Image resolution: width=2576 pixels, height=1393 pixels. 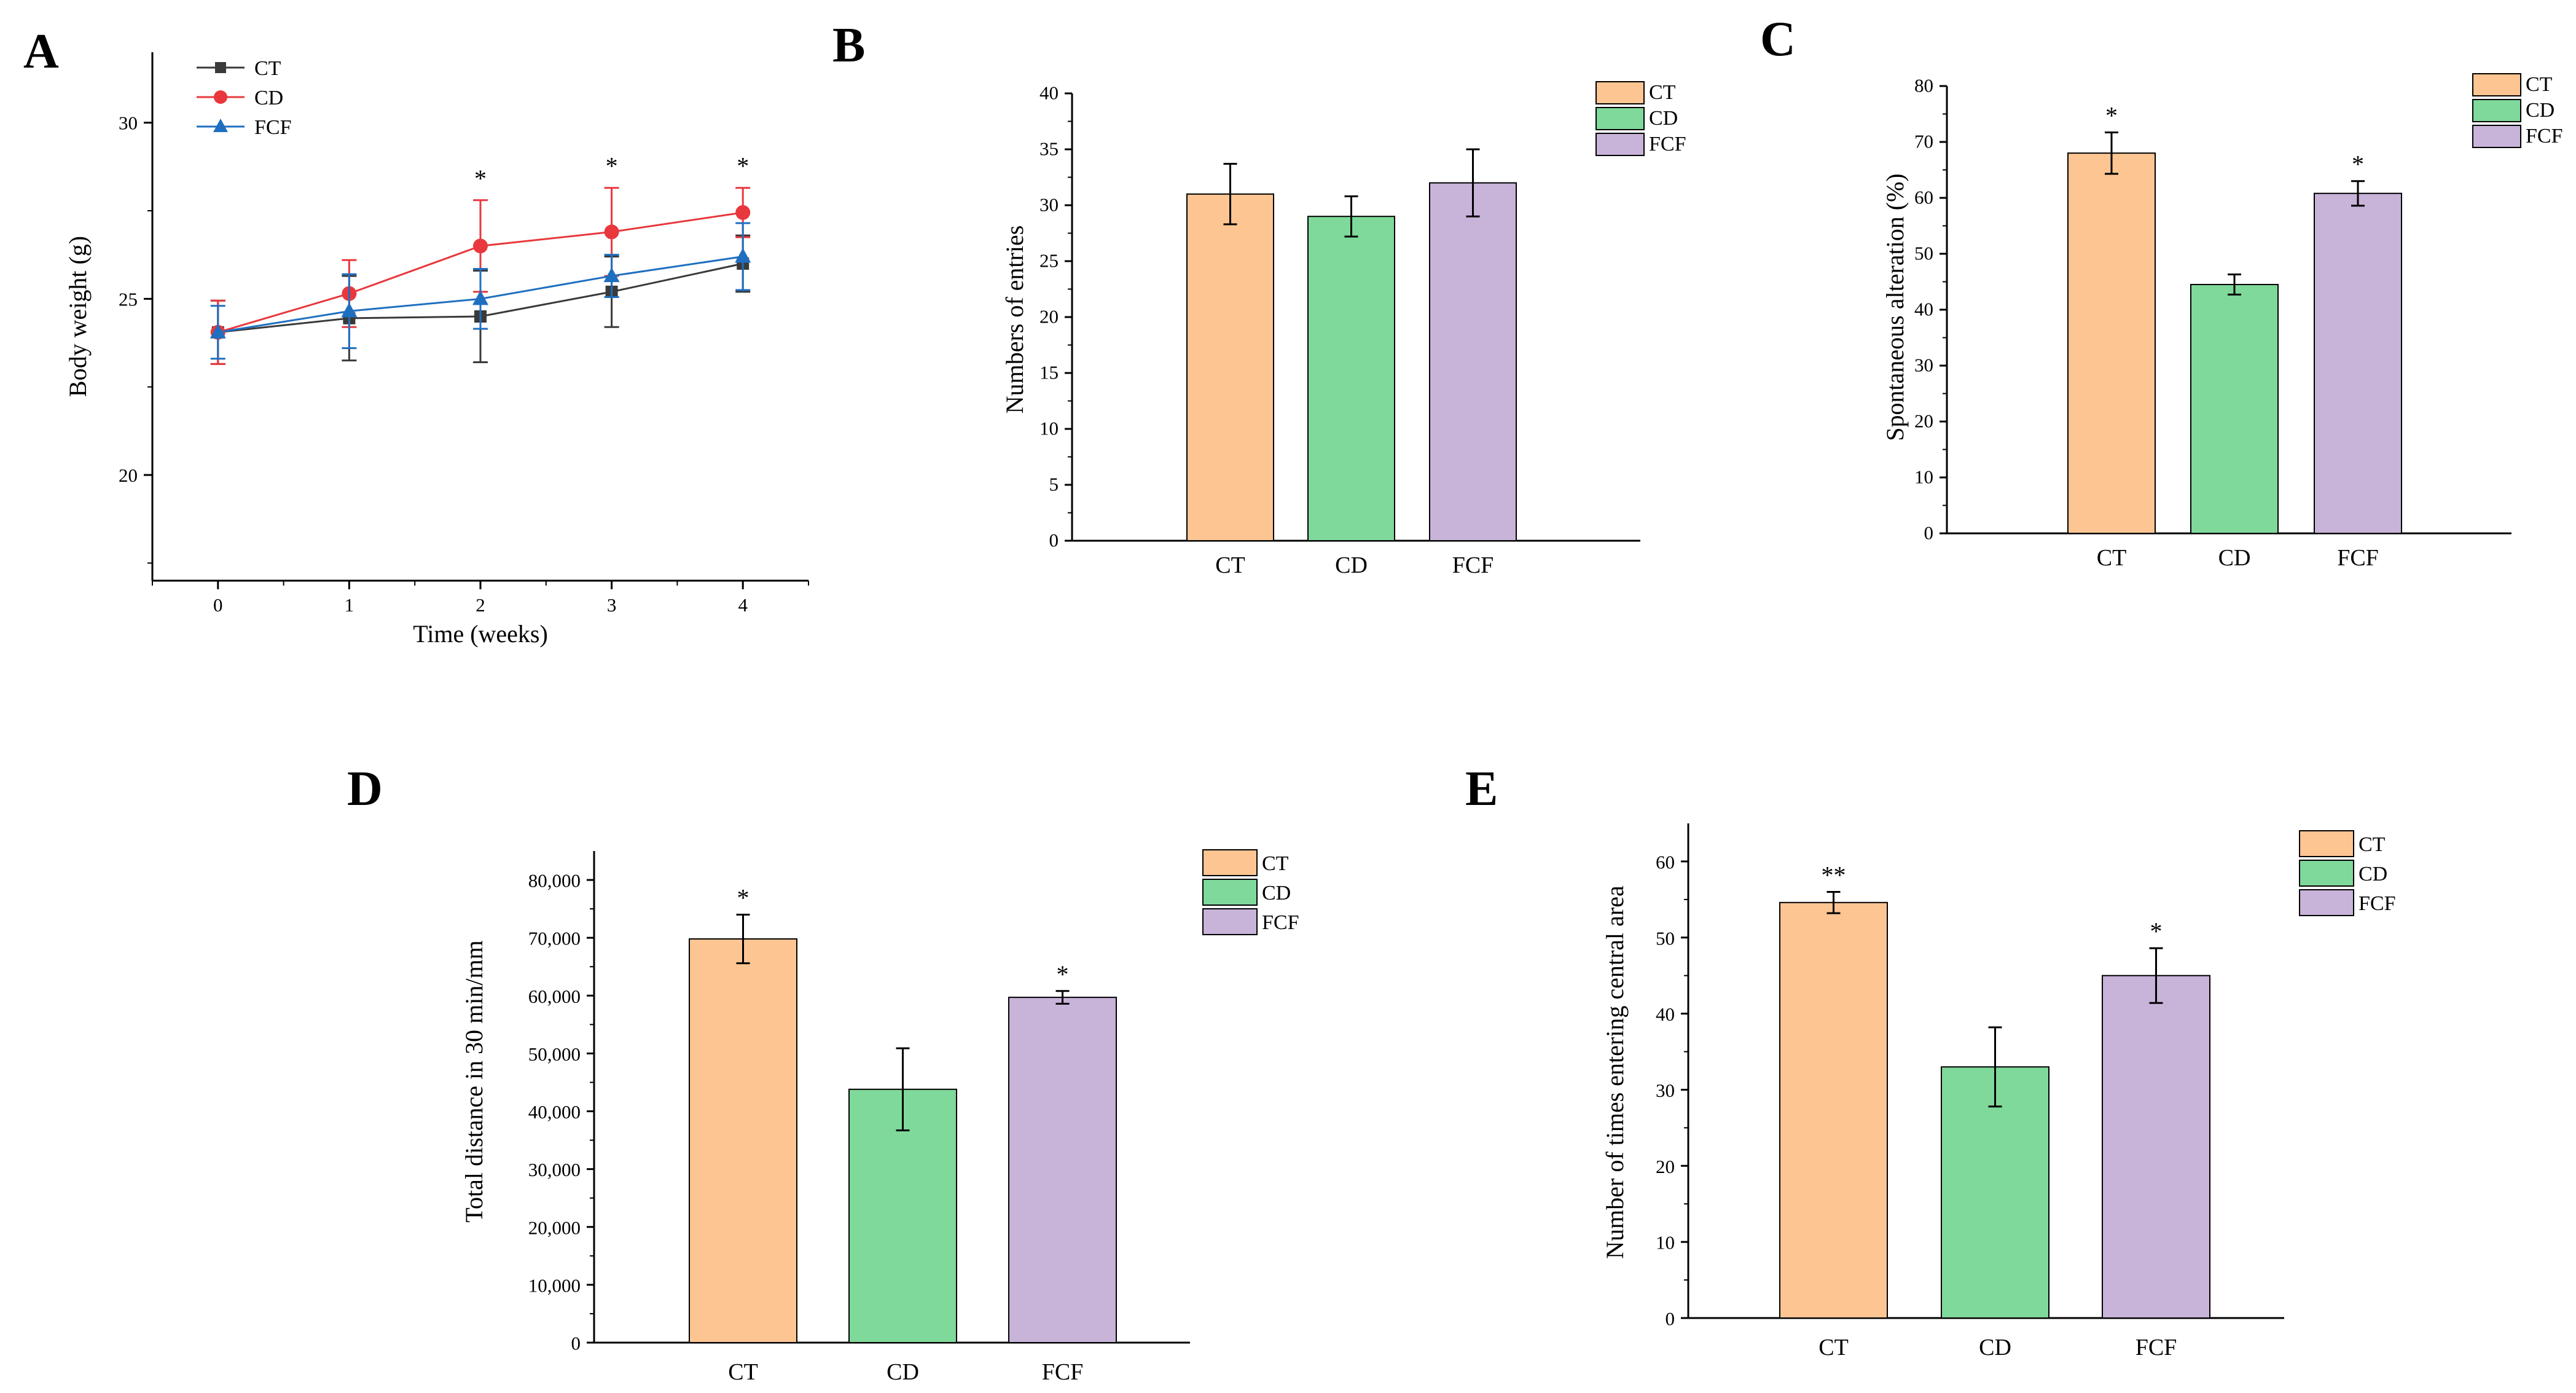 I want to click on y-tick-label: 15, so click(x=1049, y=372).